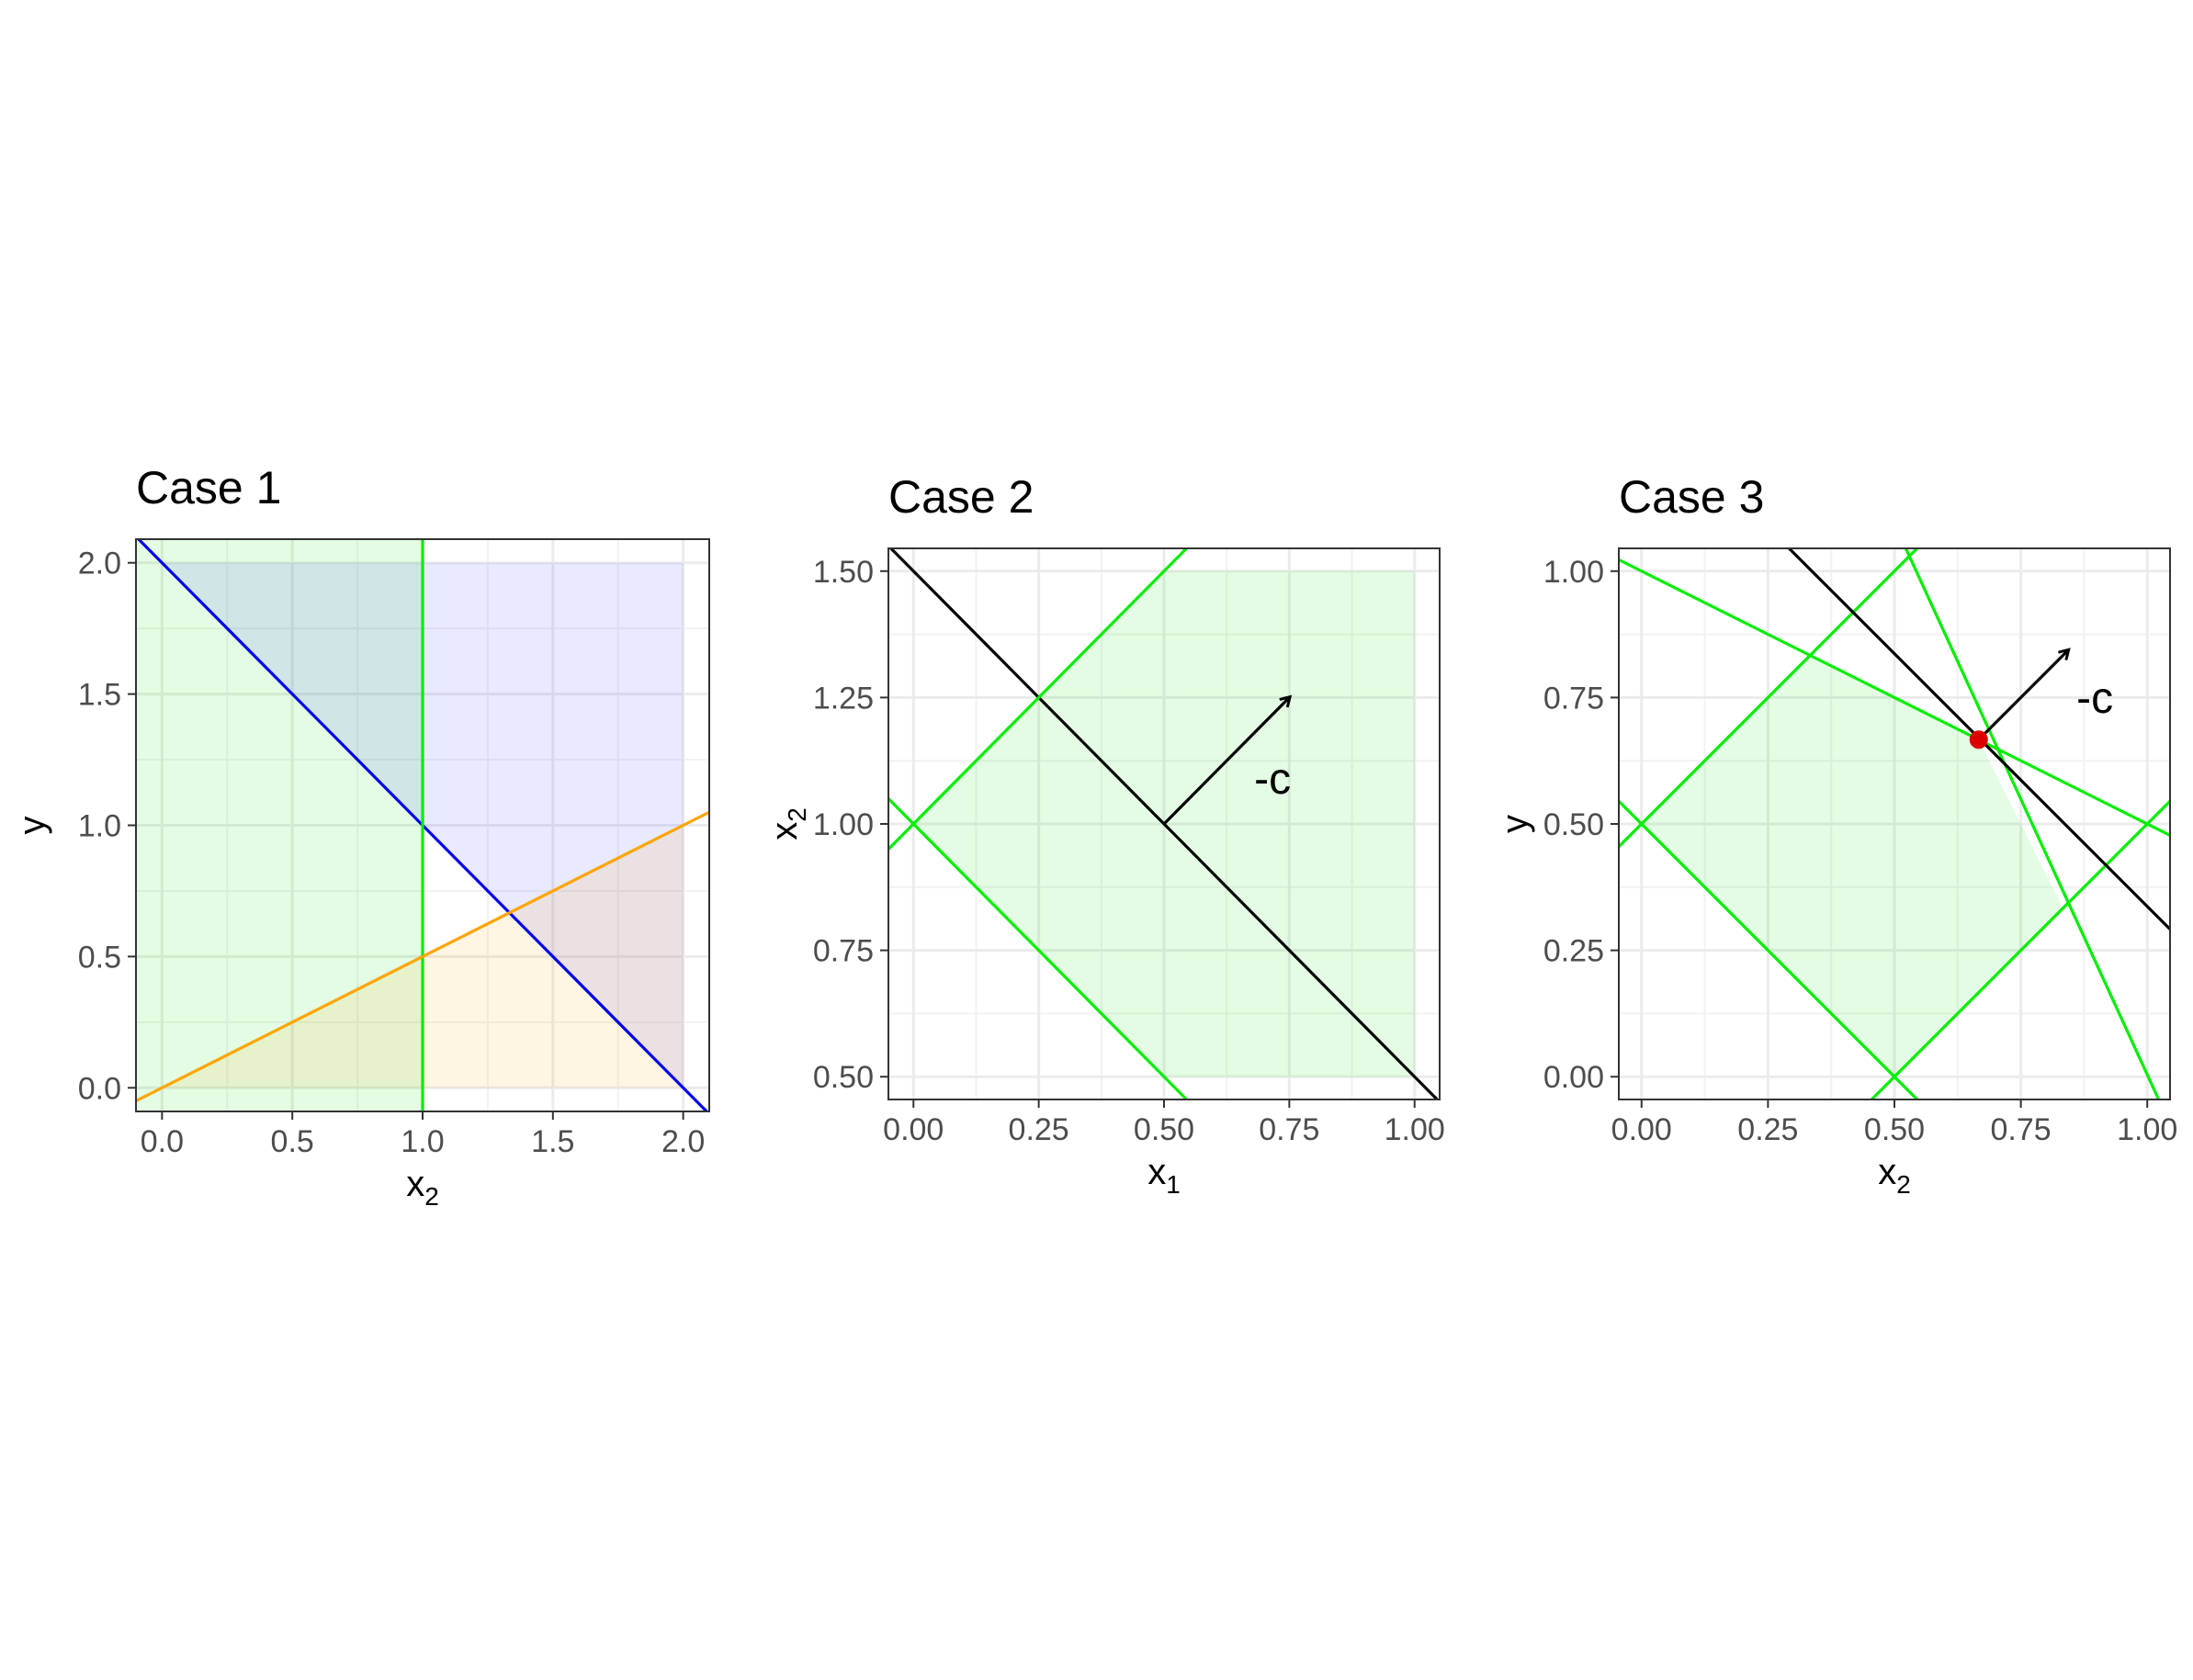 The height and width of the screenshot is (1680, 2193). I want to click on y-tick-label: 0.0, so click(99, 1088).